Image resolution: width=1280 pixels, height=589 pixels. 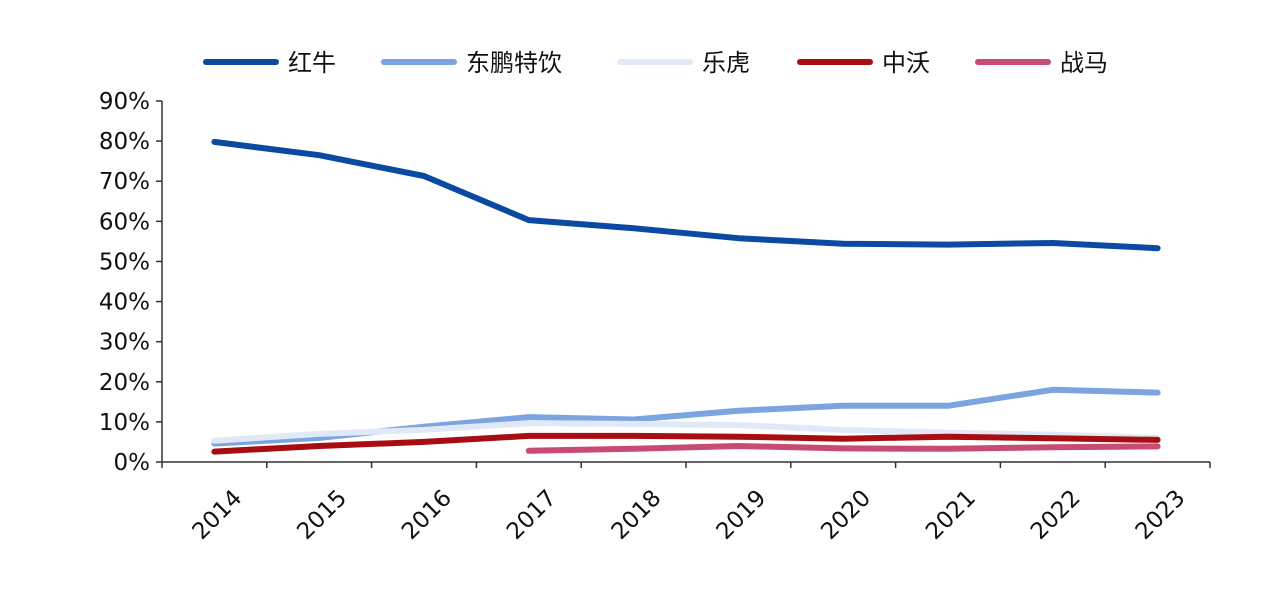 I want to click on legend-label: 乐虎, so click(x=726, y=63).